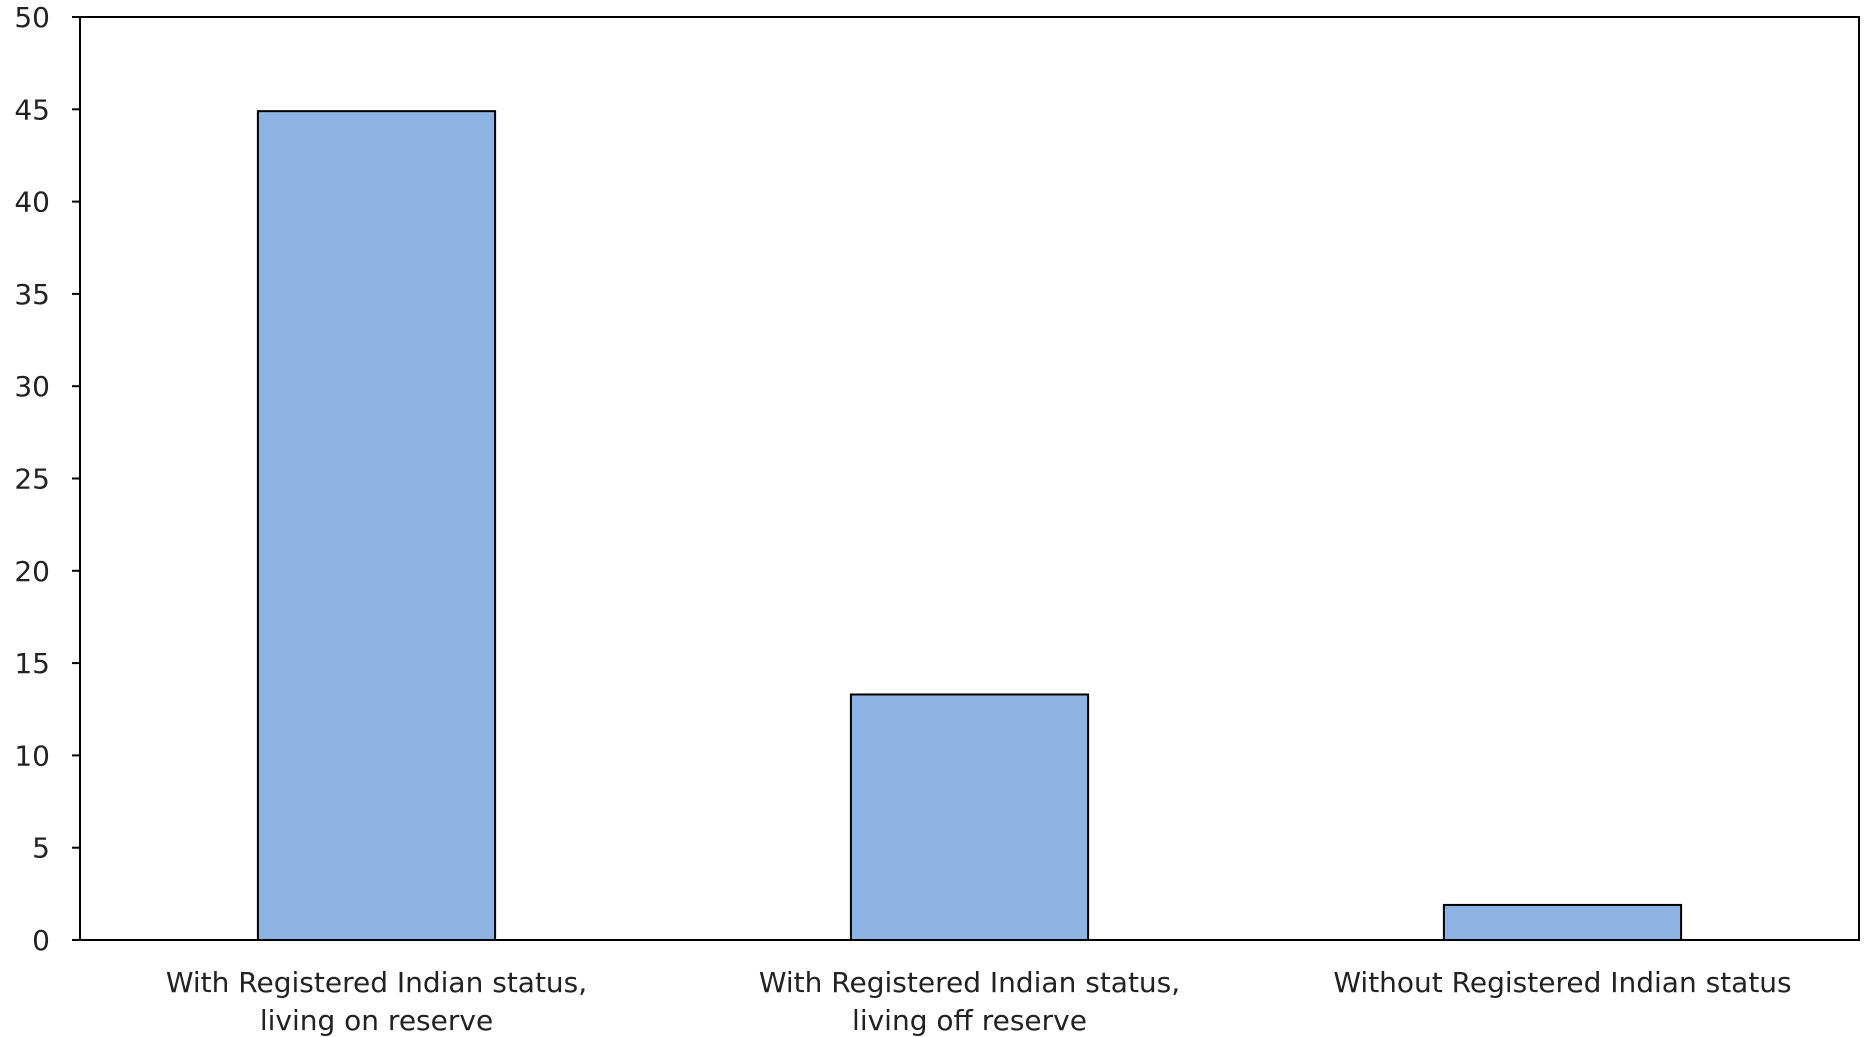 Image resolution: width=1864 pixels, height=1037 pixels. Describe the element at coordinates (32, 571) in the screenshot. I see `y-tick-label: 20` at that location.